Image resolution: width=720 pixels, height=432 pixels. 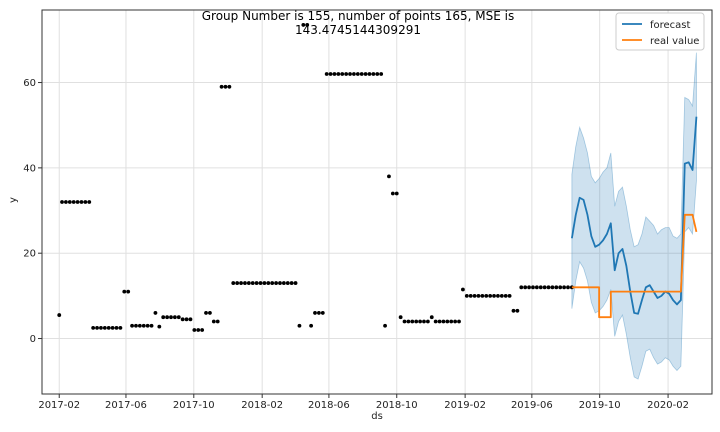 What do you see at coordinates (660, 31) in the screenshot?
I see `legend: forecast real value` at bounding box center [660, 31].